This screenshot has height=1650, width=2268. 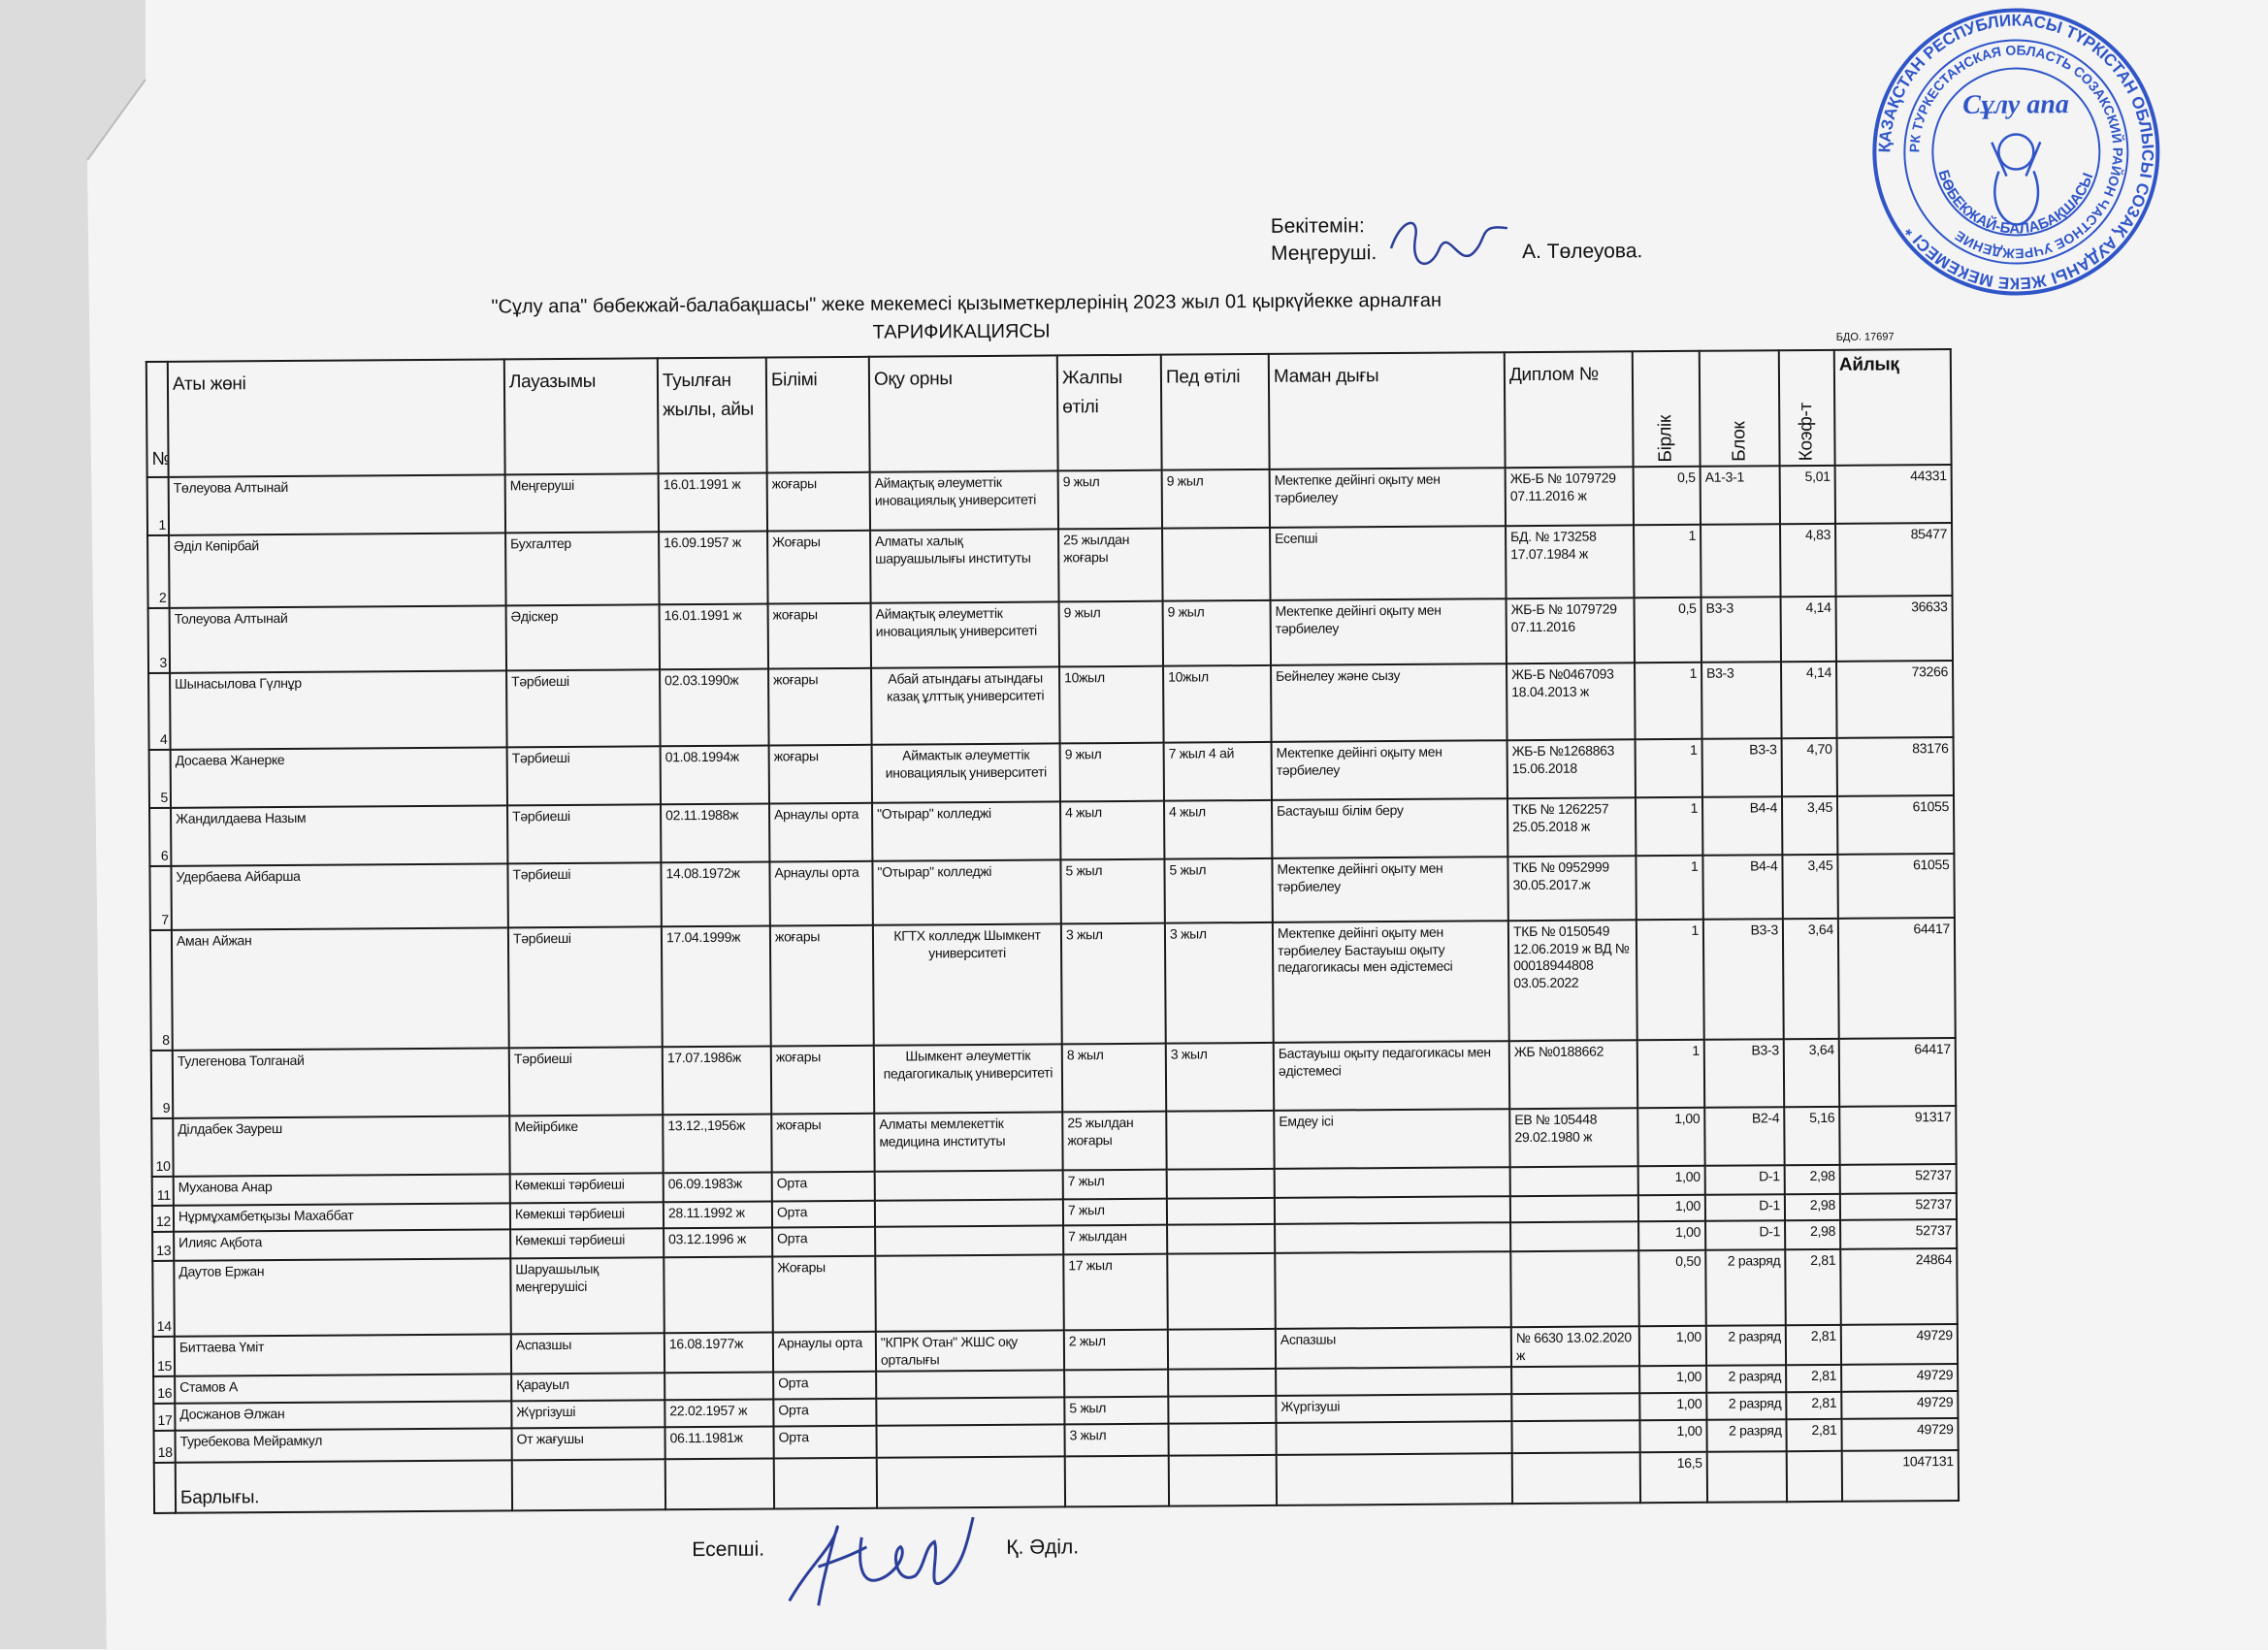 What do you see at coordinates (161, 990) in the screenshot?
I see `cell-row-number: 8` at bounding box center [161, 990].